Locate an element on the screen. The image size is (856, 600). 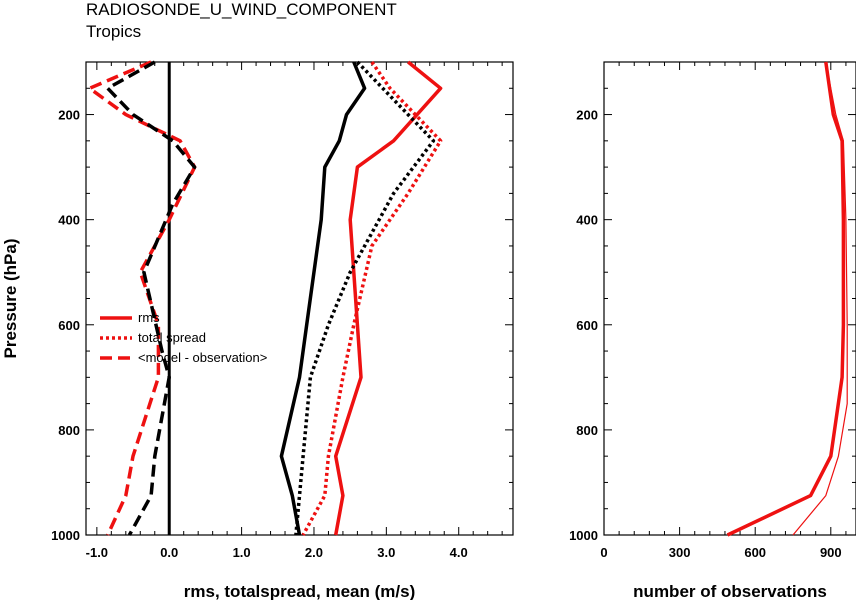
x-axis-label: number of observations is located at coordinates (730, 591).